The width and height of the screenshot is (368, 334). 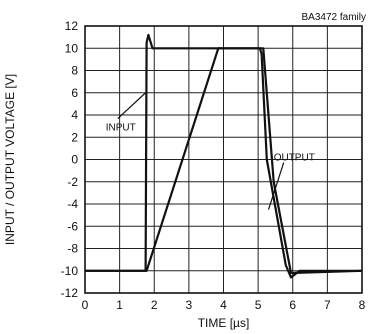 I want to click on x-tick-label: 0, so click(x=85, y=305).